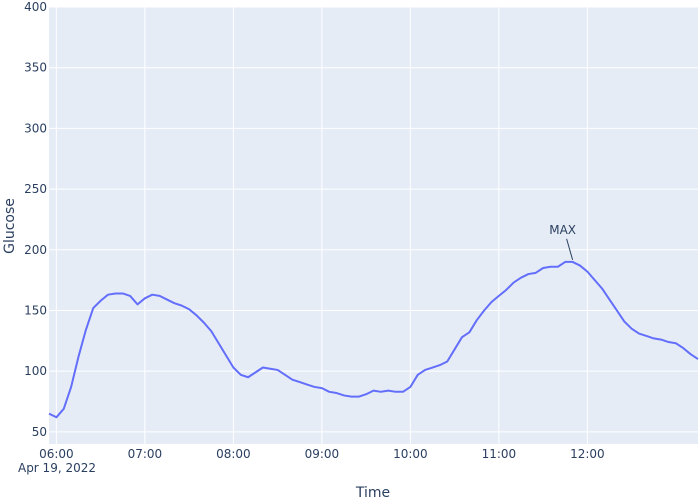 Image resolution: width=700 pixels, height=500 pixels. Describe the element at coordinates (56, 454) in the screenshot. I see `x-tick-label: 06:00` at that location.